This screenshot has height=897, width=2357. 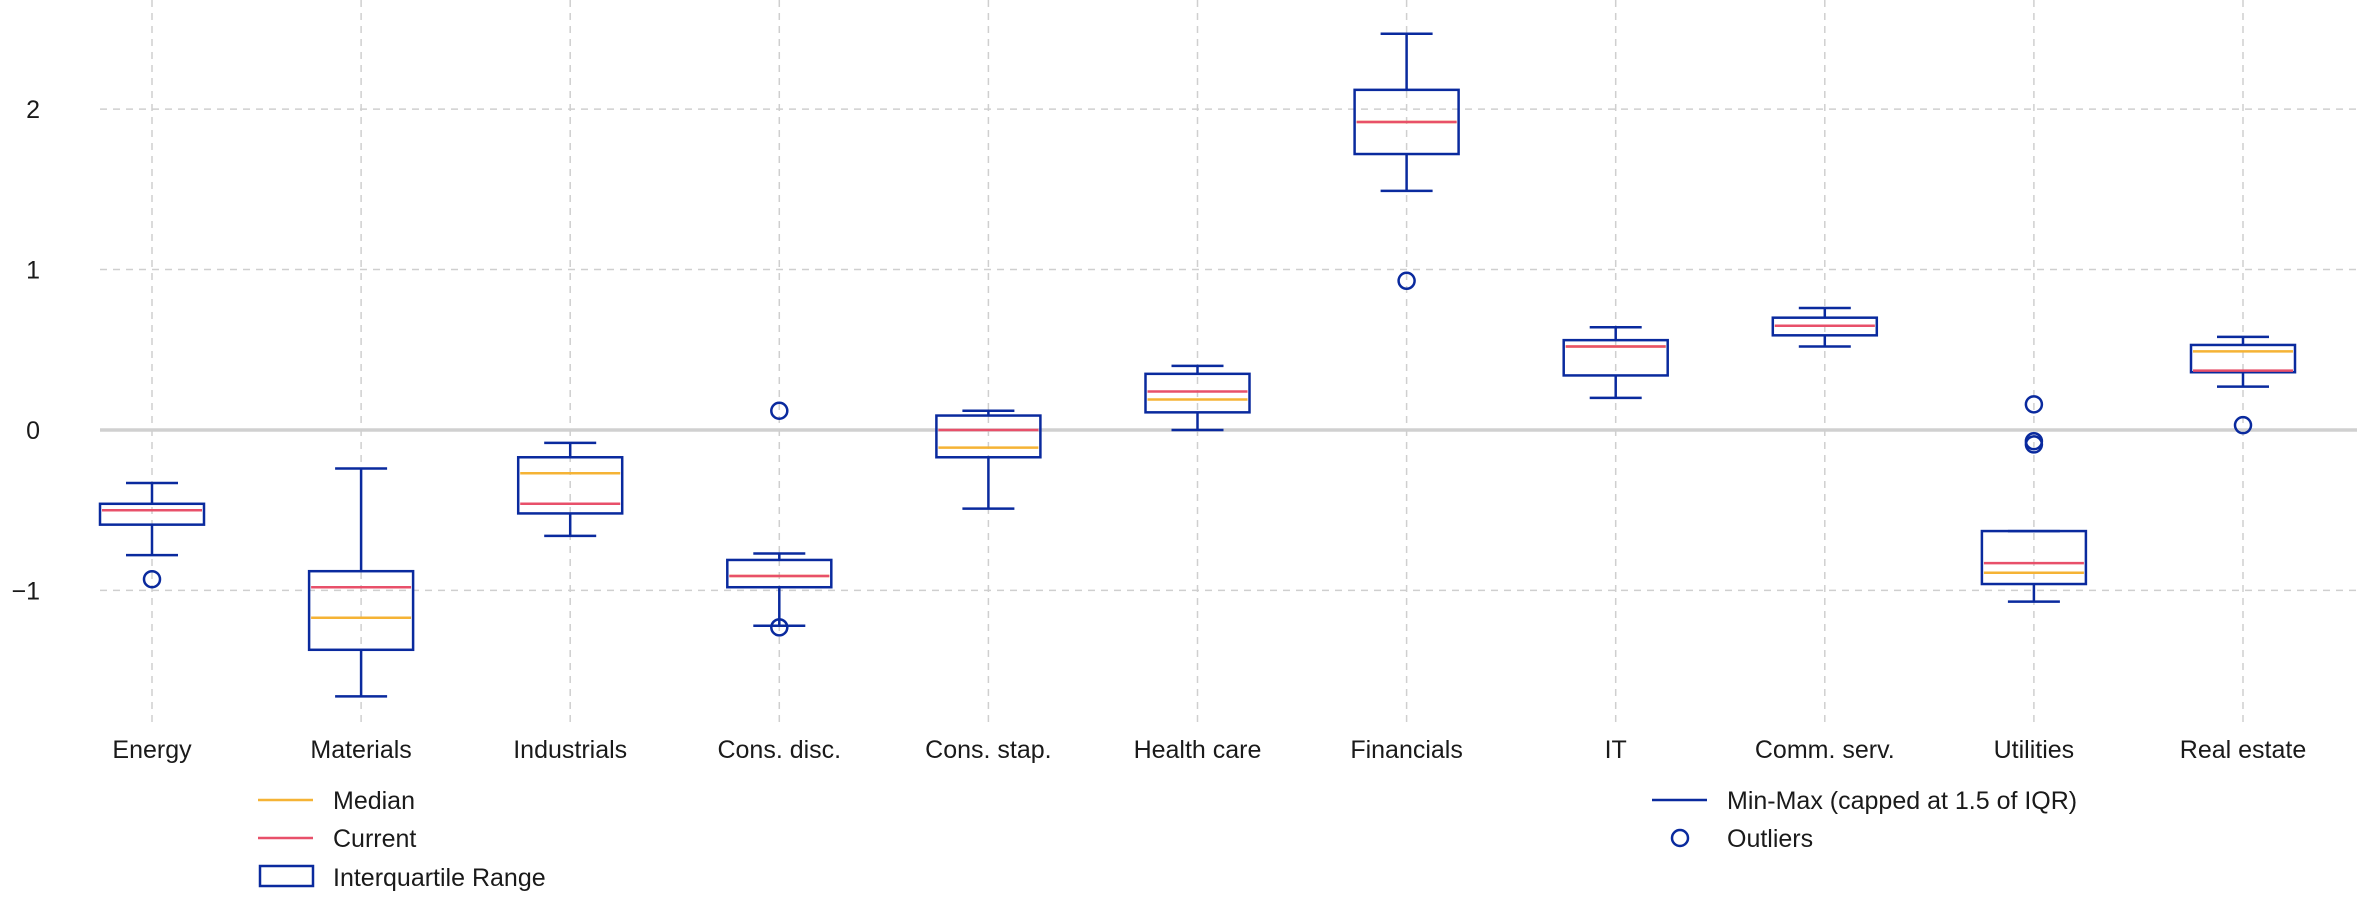 What do you see at coordinates (360, 750) in the screenshot?
I see `x-tick-label: Materials` at bounding box center [360, 750].